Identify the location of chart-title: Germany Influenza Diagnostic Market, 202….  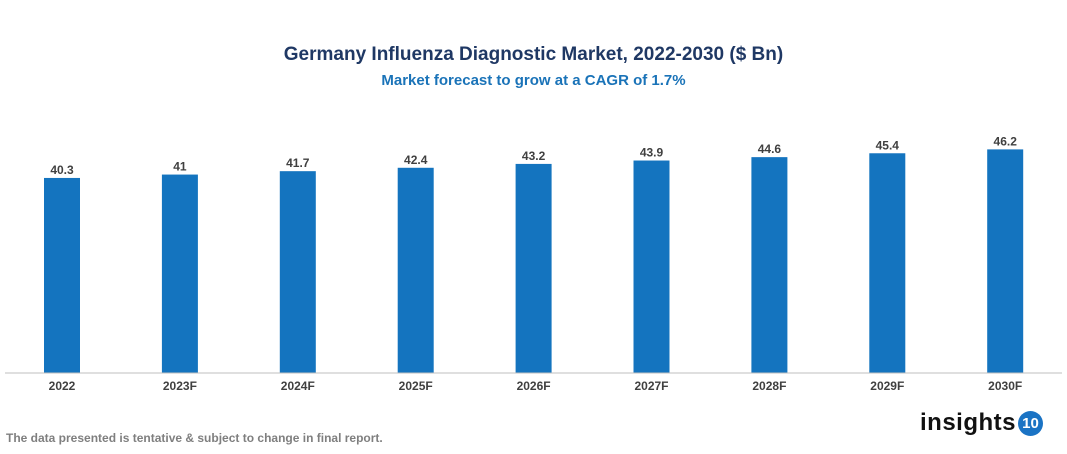
(533, 54).